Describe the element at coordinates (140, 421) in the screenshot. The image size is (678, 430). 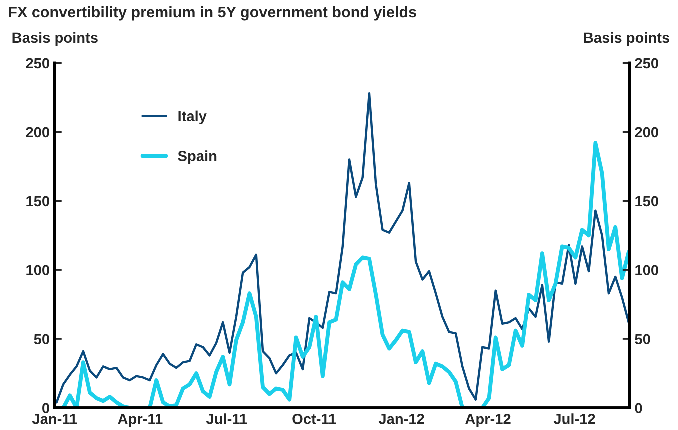
I see `x-tick-label: Apr-11` at that location.